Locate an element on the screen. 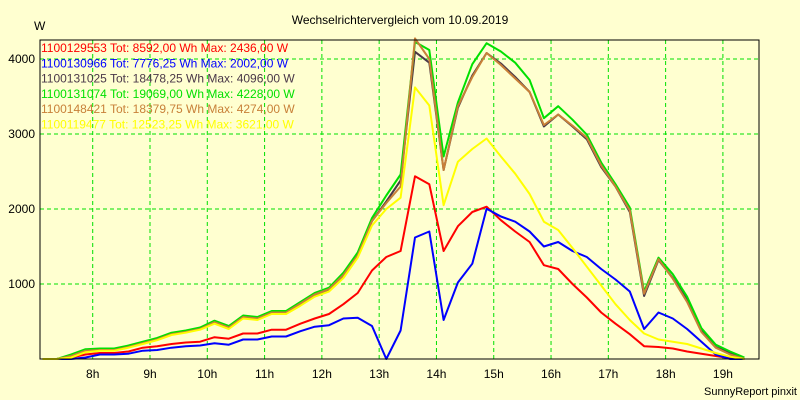 This screenshot has height=400, width=800. x-tick-label: 11h is located at coordinates (264, 374).